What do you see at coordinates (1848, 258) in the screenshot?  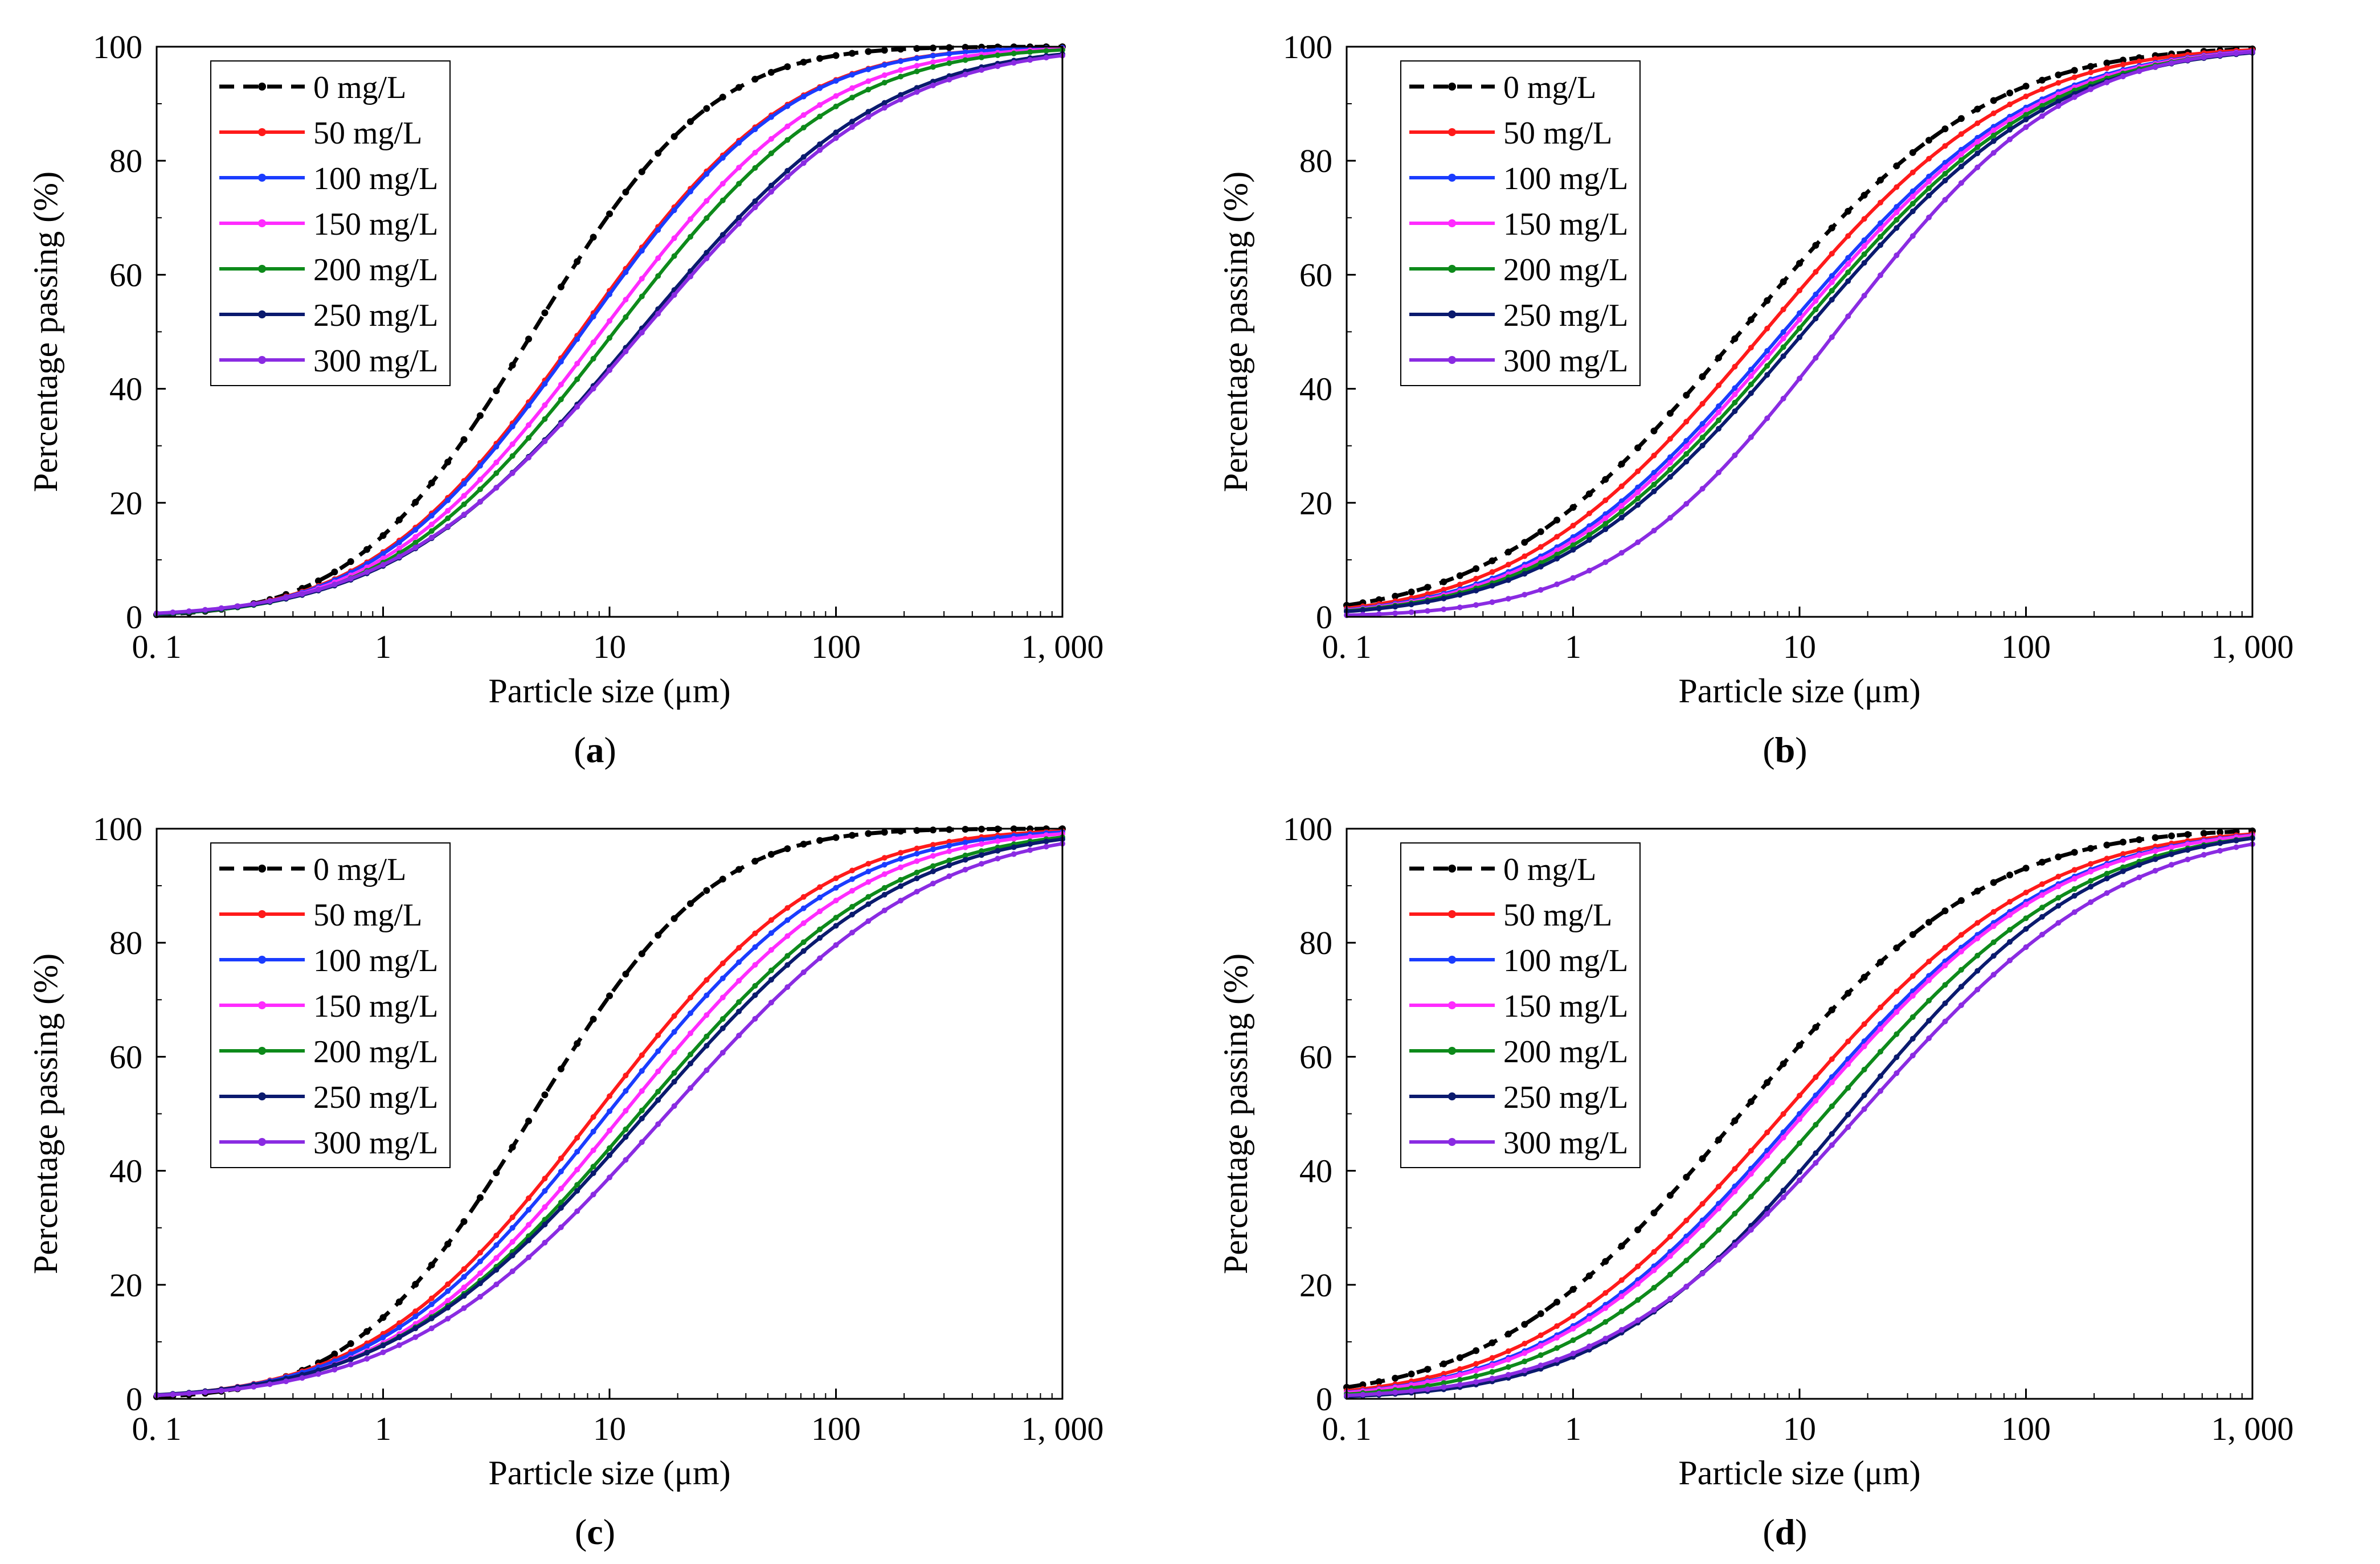 I see `p-b-series-2-marker` at bounding box center [1848, 258].